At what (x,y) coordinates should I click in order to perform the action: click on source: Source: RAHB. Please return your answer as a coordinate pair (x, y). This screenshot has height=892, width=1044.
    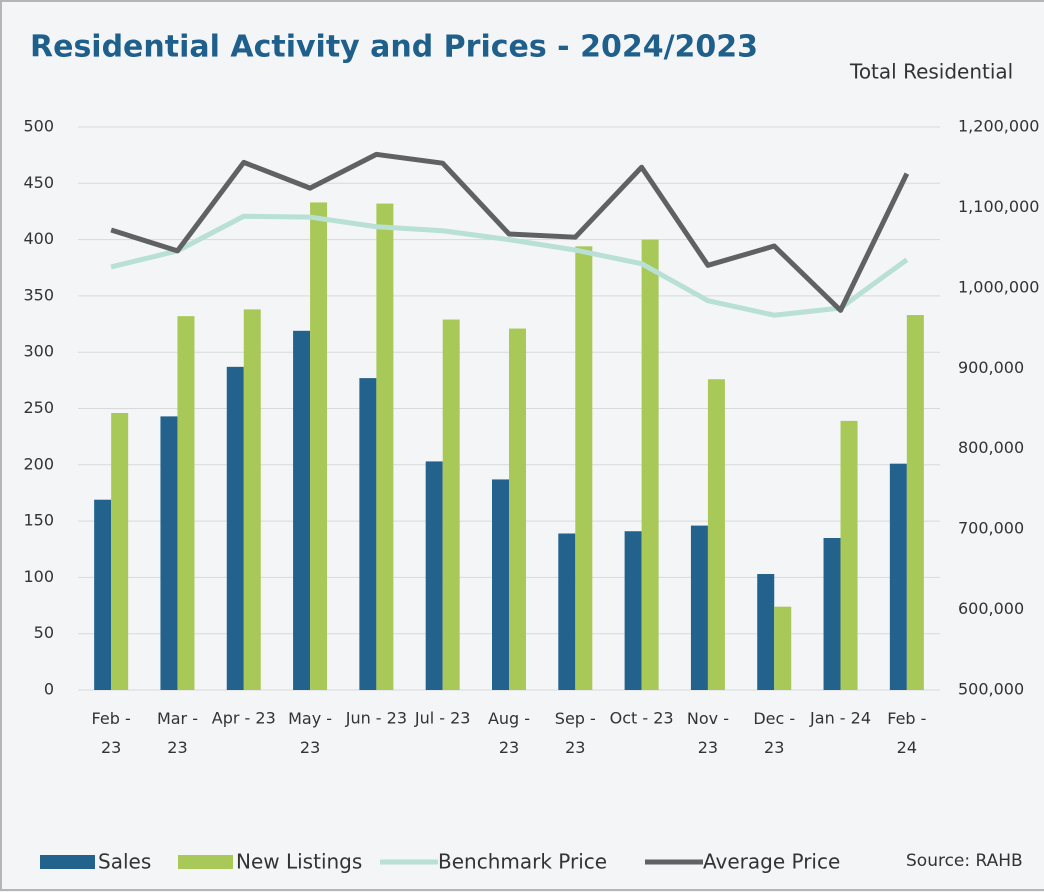
    Looking at the image, I should click on (964, 861).